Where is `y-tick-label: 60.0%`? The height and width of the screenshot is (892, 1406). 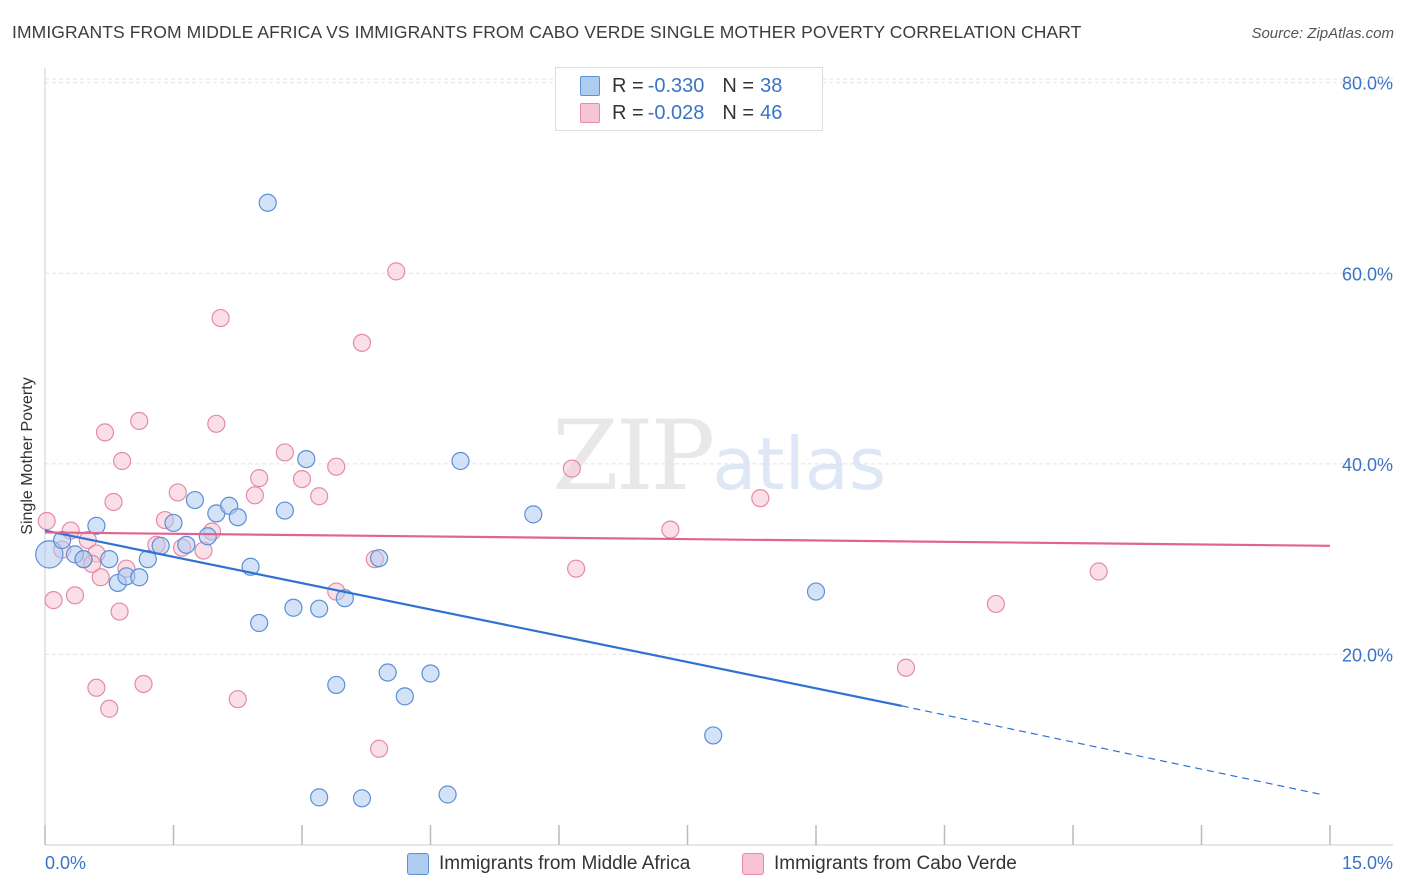 y-tick-label: 60.0% is located at coordinates (1367, 274).